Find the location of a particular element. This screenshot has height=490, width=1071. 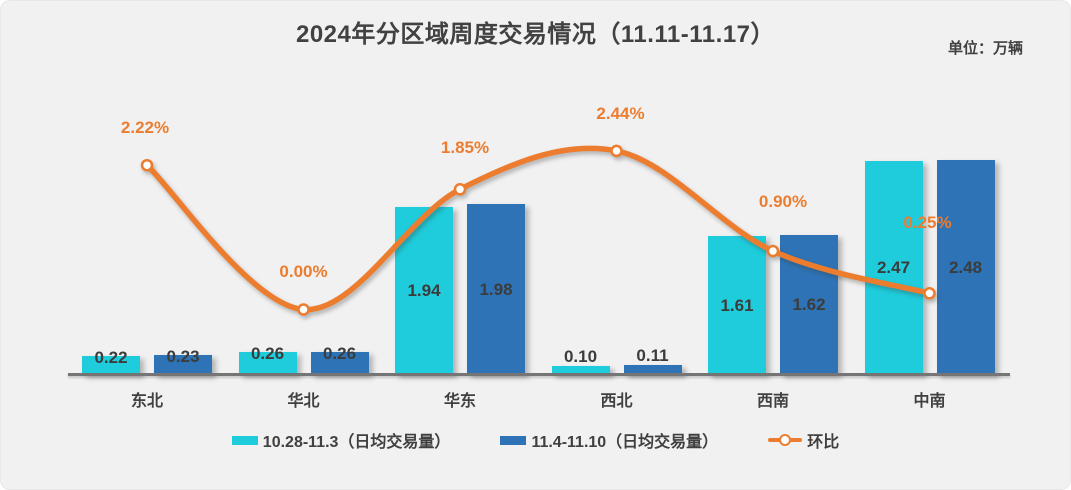

cyan-bar-swatch-icon is located at coordinates (244, 440).